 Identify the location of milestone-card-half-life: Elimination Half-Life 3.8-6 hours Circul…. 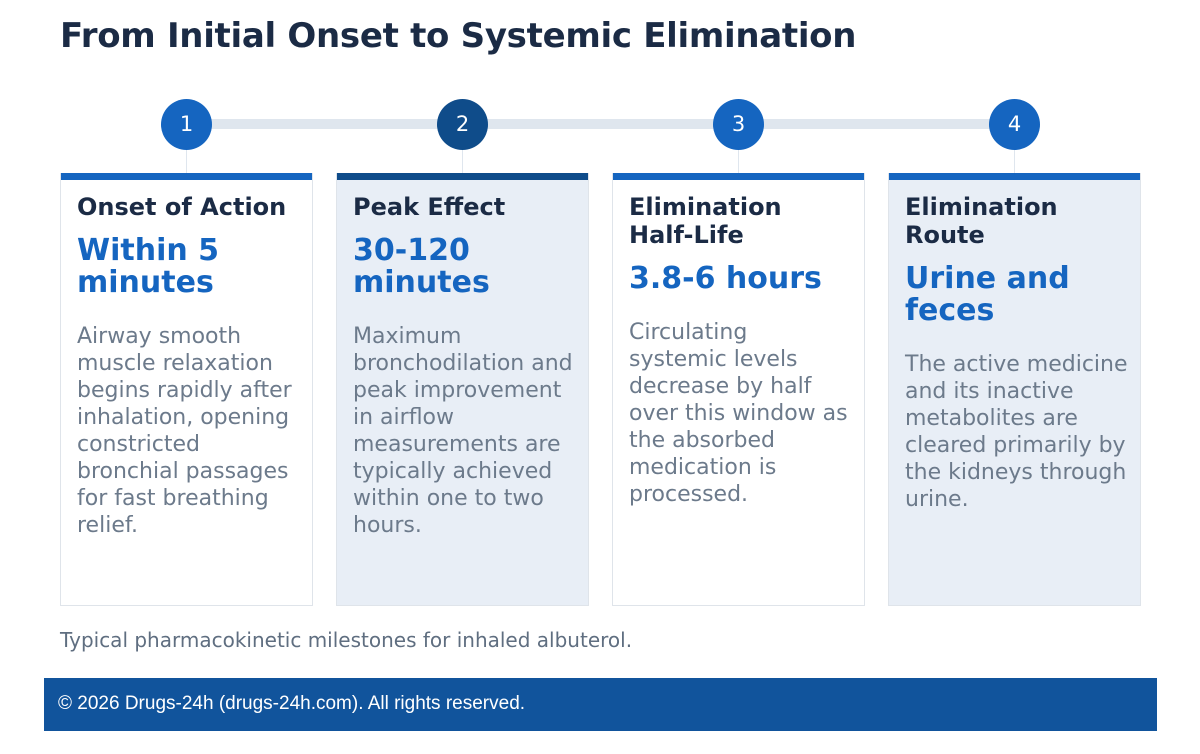
(738, 389).